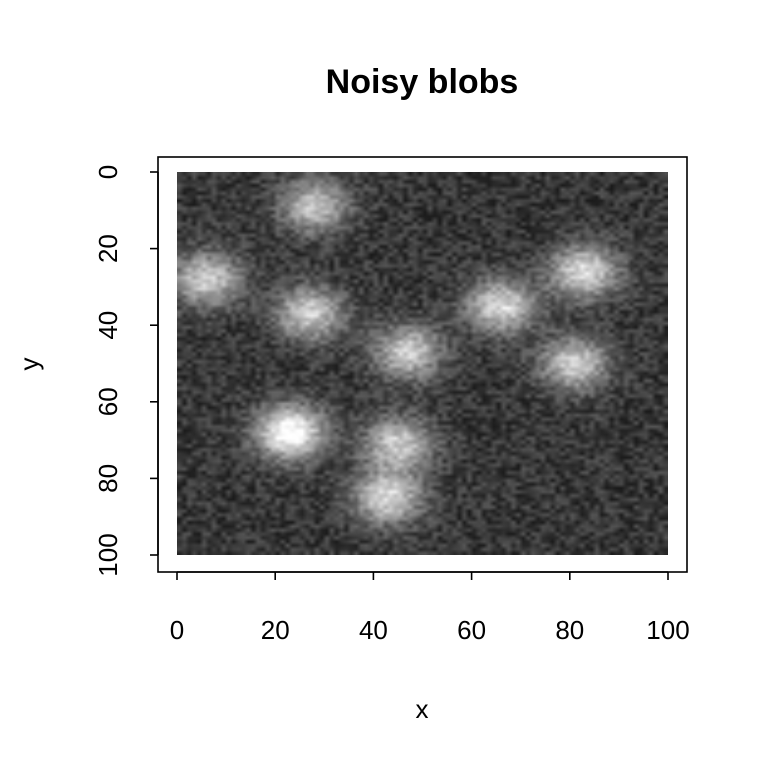 The width and height of the screenshot is (768, 768). Describe the element at coordinates (275, 630) in the screenshot. I see `x-tick-label: 20` at that location.